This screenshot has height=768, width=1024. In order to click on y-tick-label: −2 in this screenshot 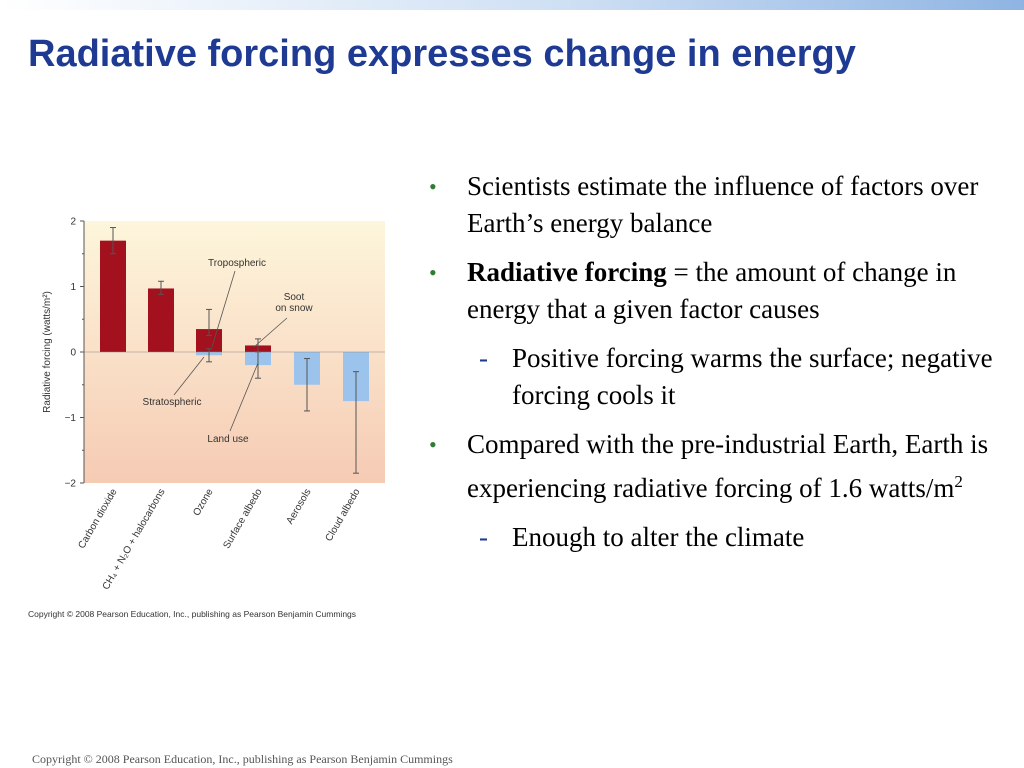, I will do `click(71, 484)`.